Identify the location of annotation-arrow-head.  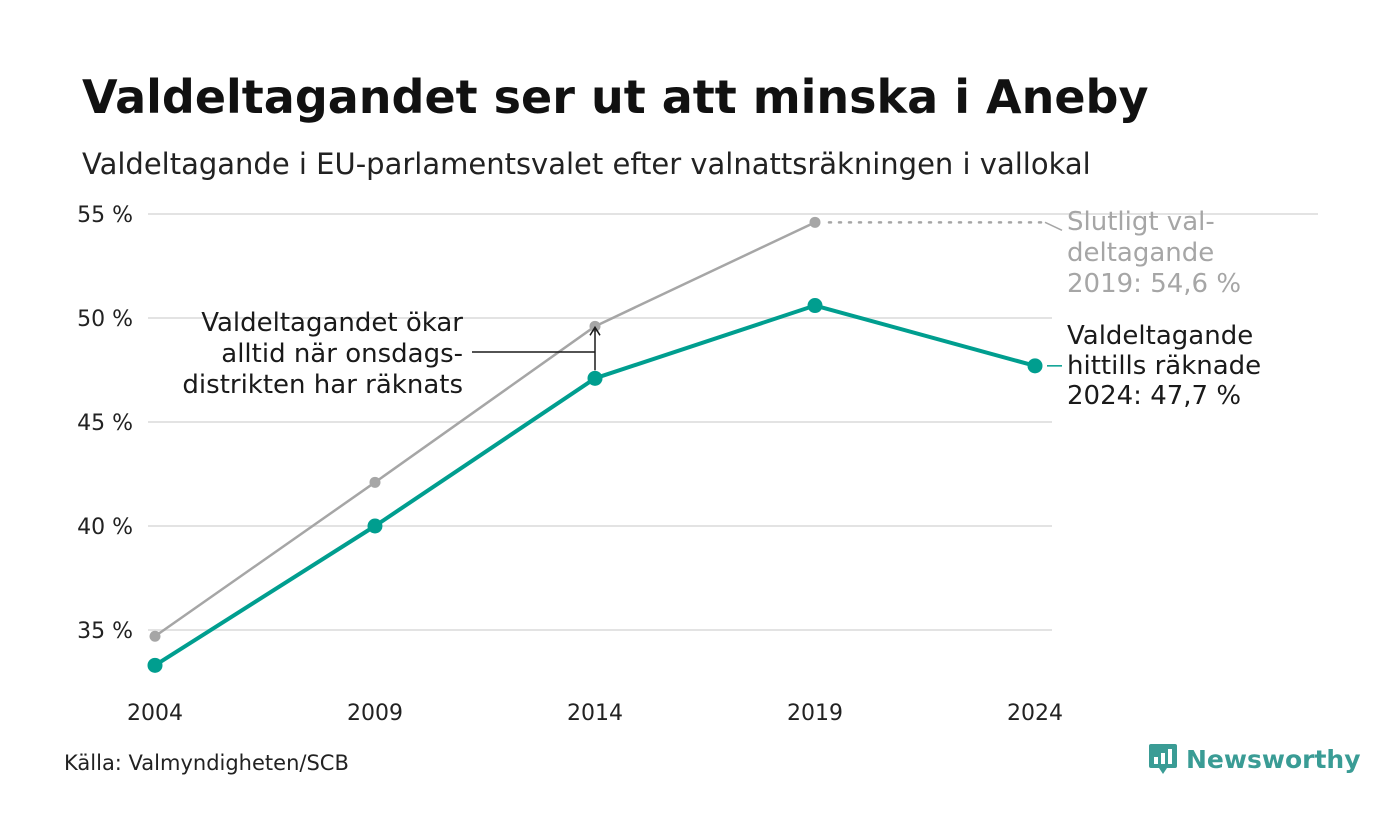
(595, 330).